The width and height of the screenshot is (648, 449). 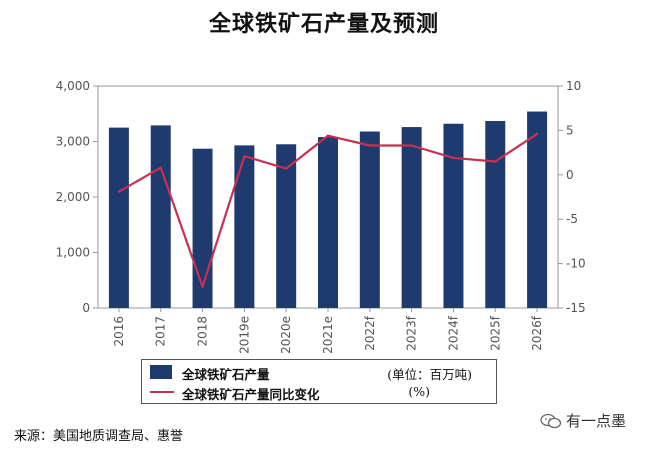 I want to click on left-axis-tick-label: 1,000, so click(x=73, y=253).